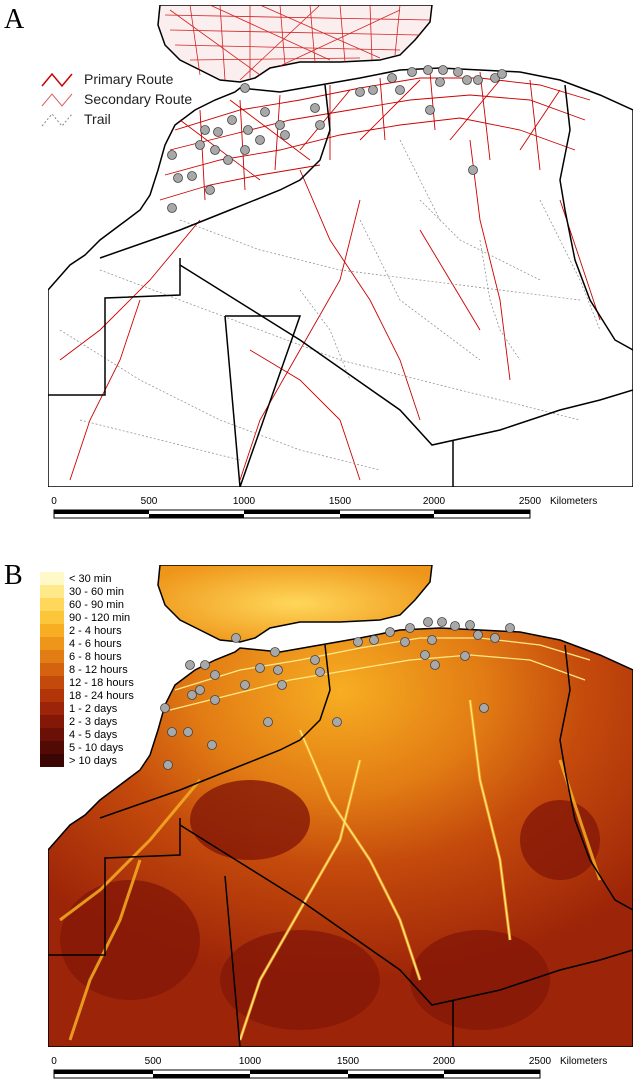 The width and height of the screenshot is (638, 1080). What do you see at coordinates (99, 618) in the screenshot?
I see `legend-b-label-3: 90 - 120 min` at bounding box center [99, 618].